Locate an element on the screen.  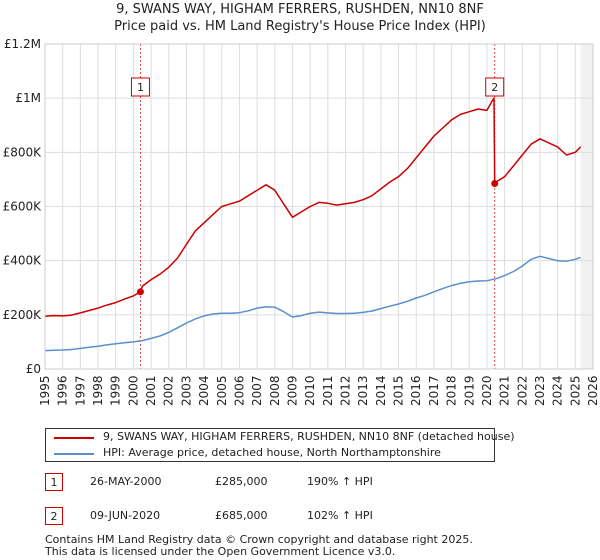
x-tick-label: 2002 is located at coordinates (169, 390).